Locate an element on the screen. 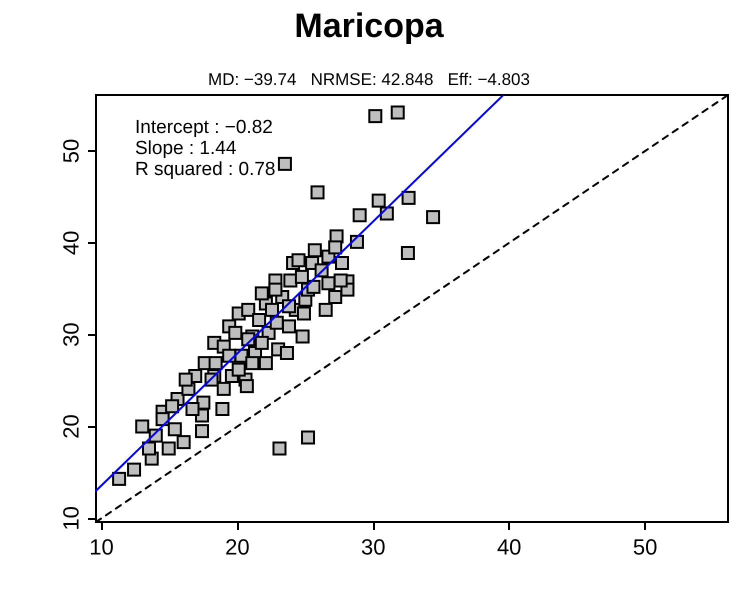  x-tick-label: 20 is located at coordinates (237, 547).